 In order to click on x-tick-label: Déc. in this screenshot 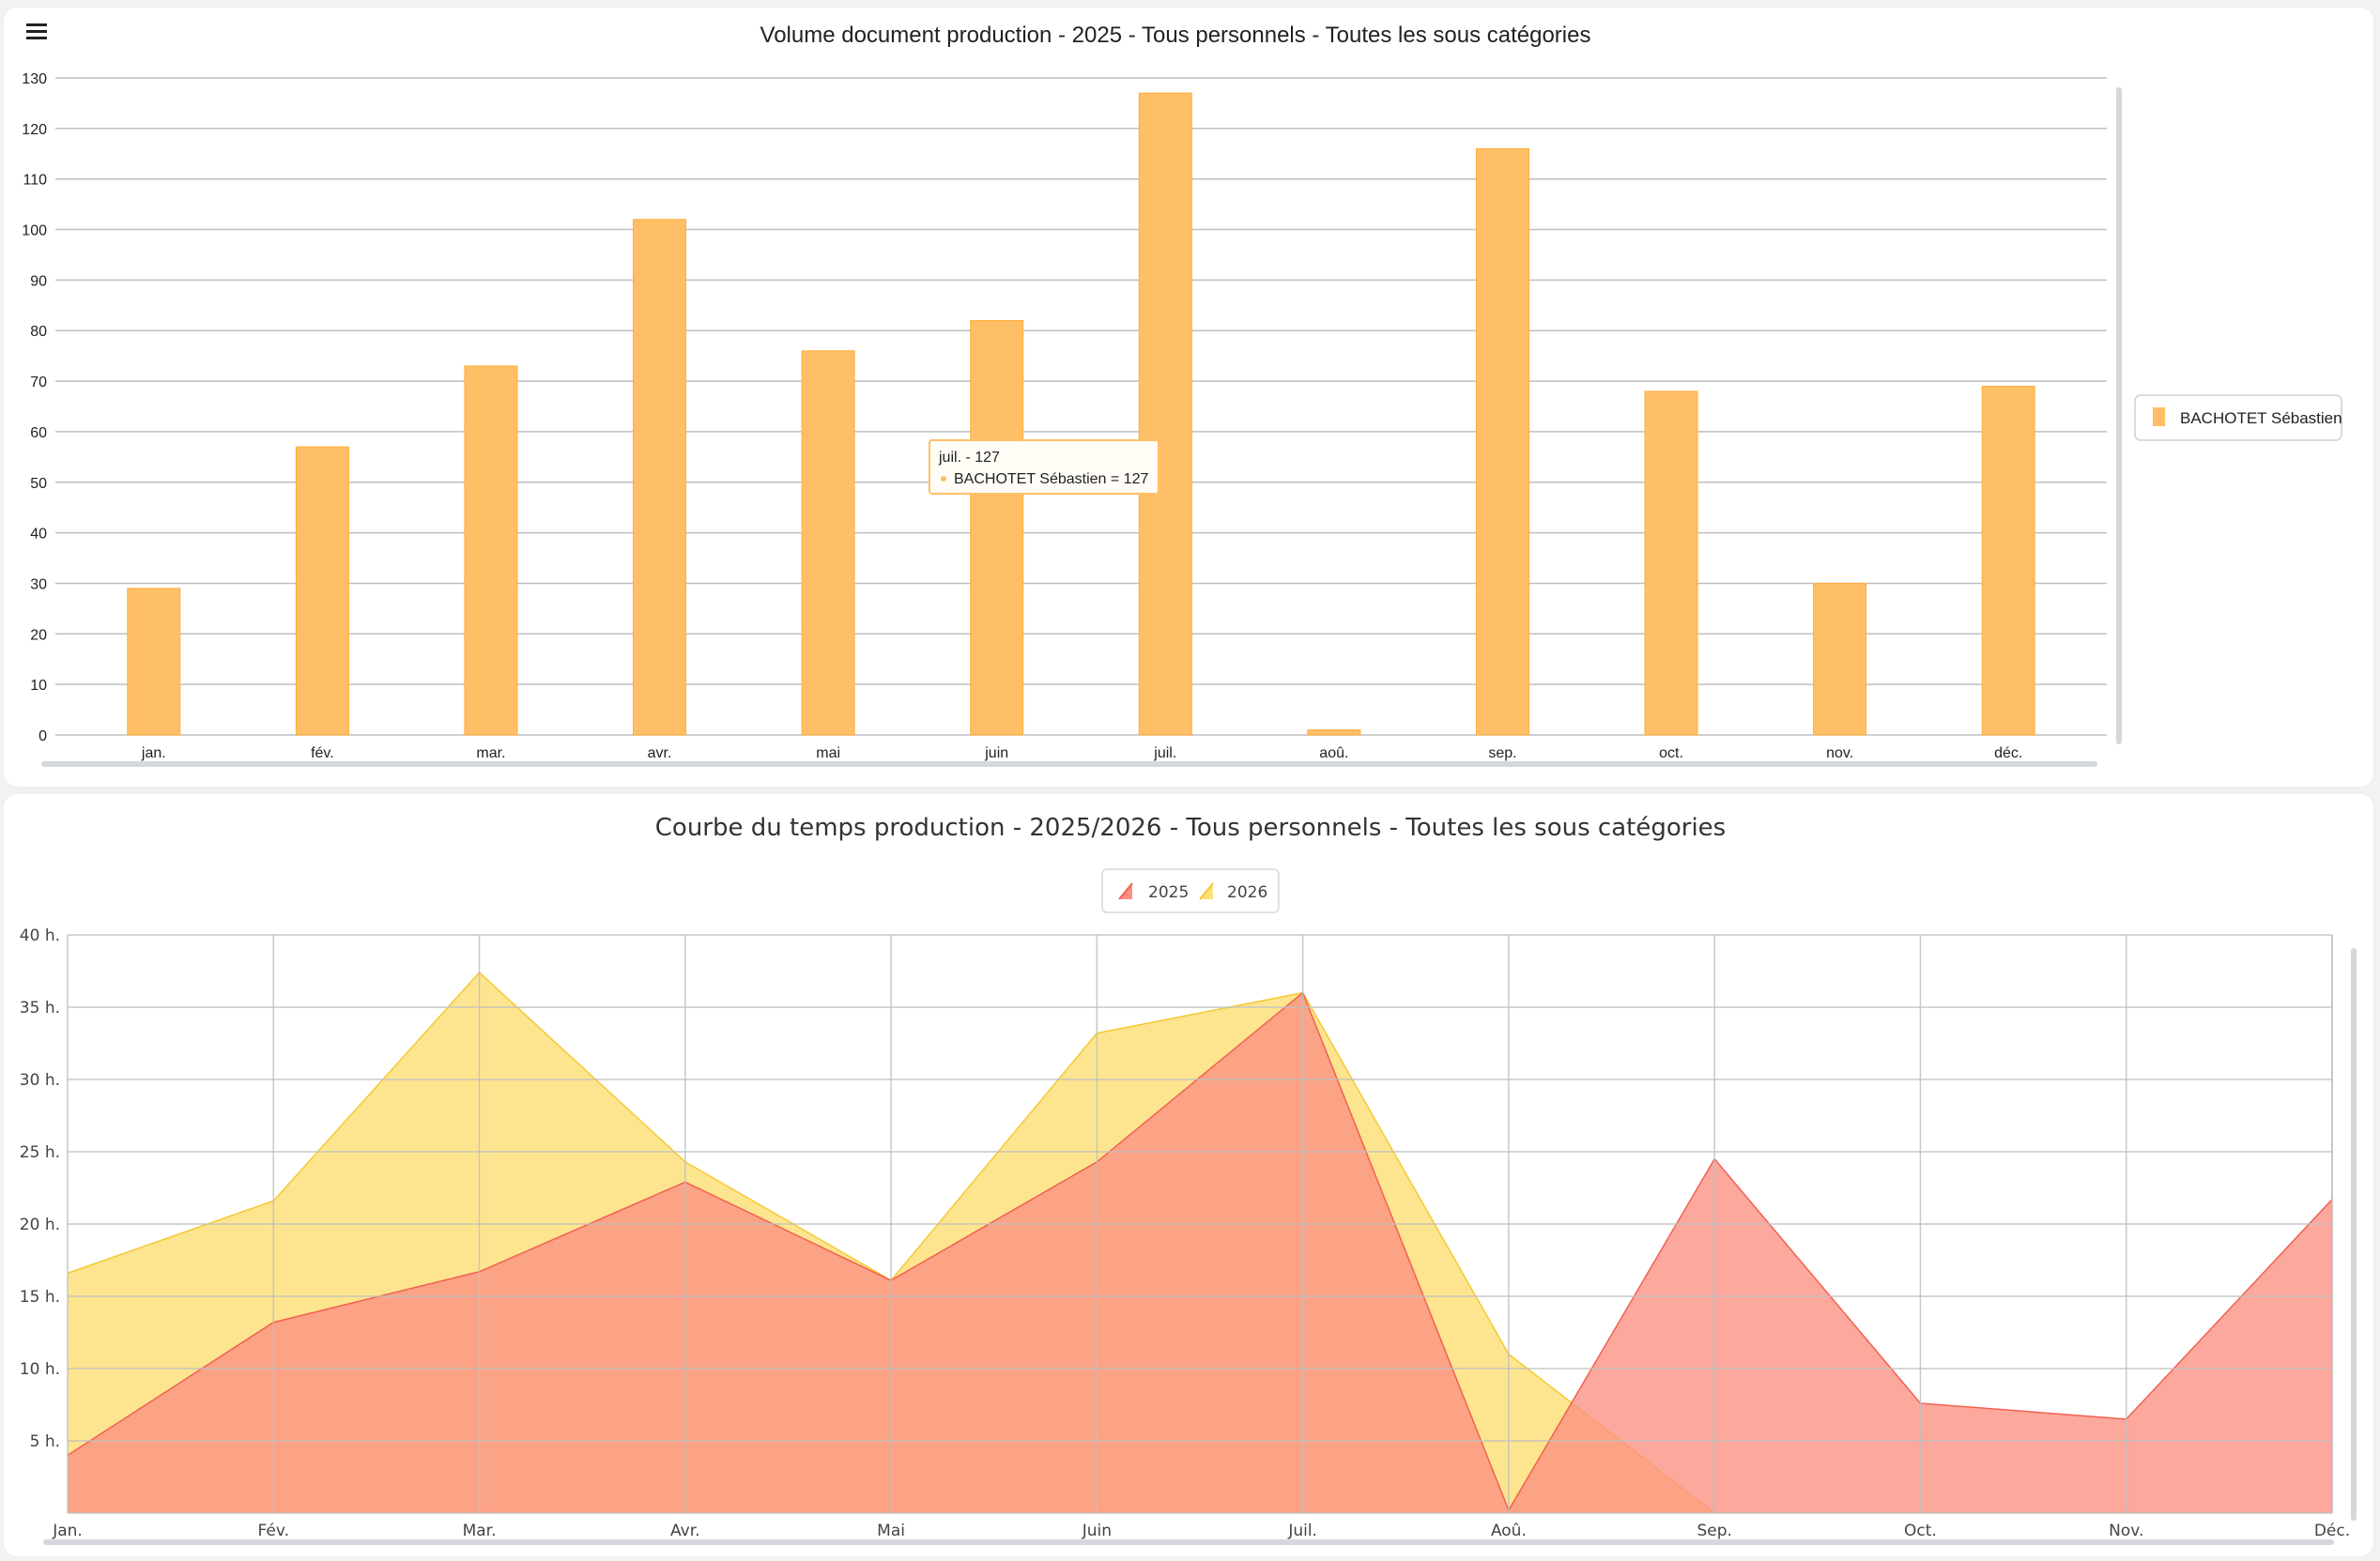, I will do `click(2332, 1531)`.